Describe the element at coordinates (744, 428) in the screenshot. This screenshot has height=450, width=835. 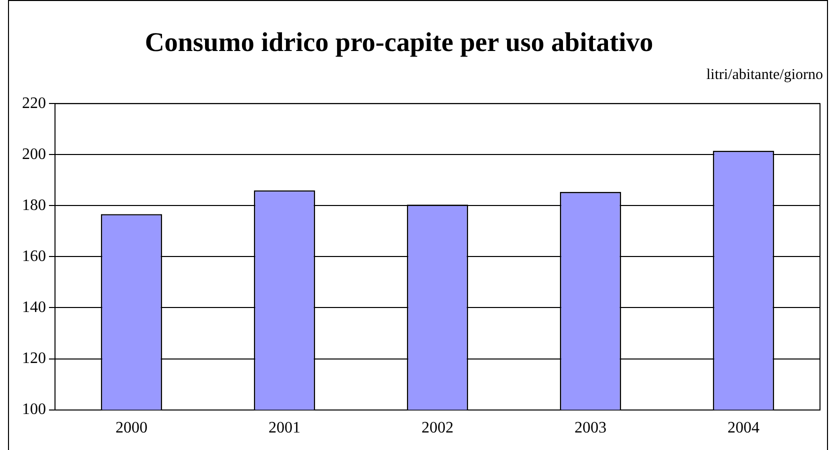
I see `x-tick-label: 2004` at that location.